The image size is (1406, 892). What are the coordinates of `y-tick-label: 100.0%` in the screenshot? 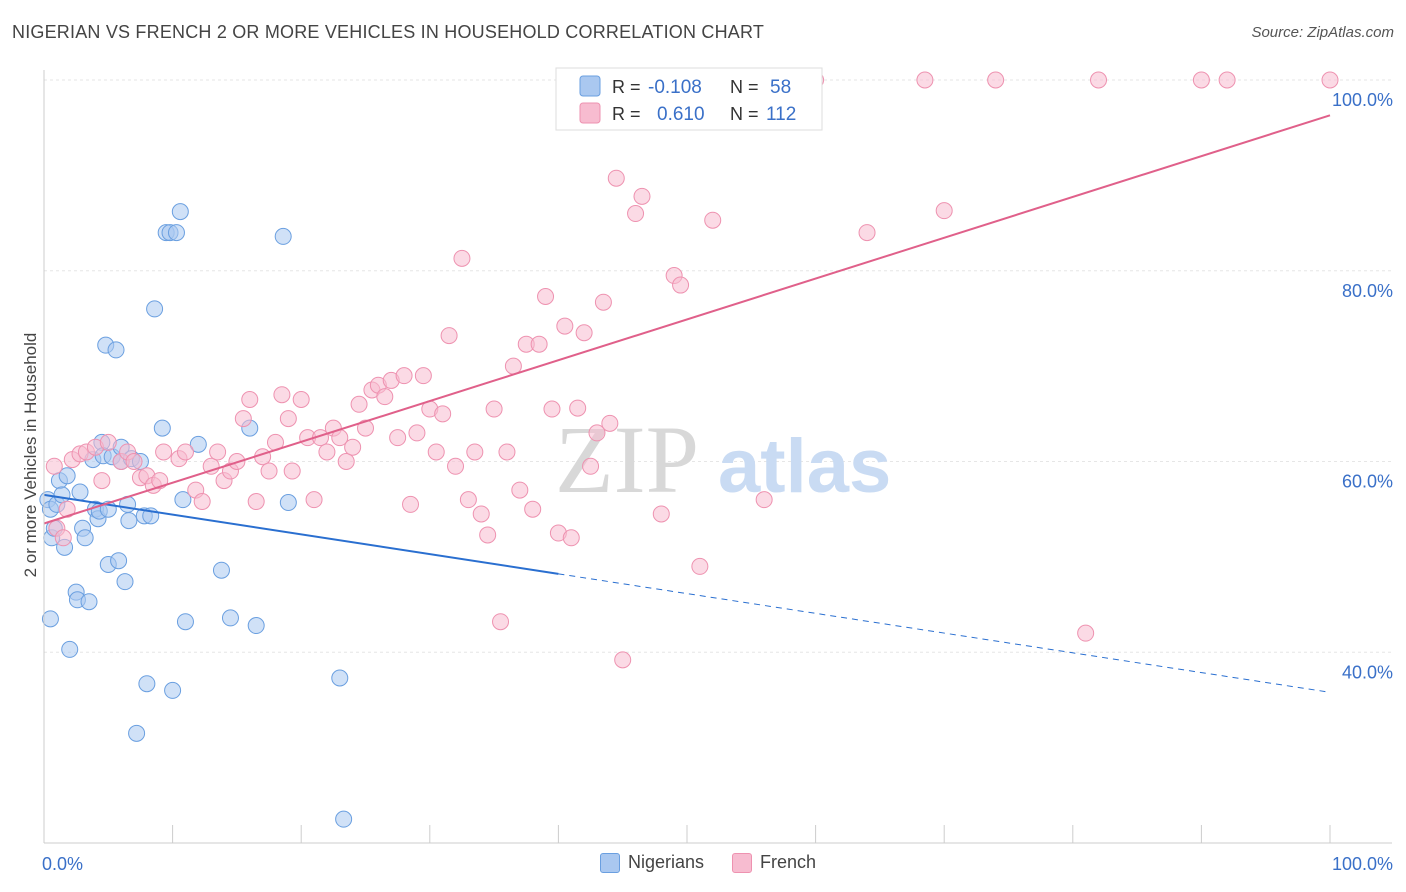 It's located at (1362, 100).